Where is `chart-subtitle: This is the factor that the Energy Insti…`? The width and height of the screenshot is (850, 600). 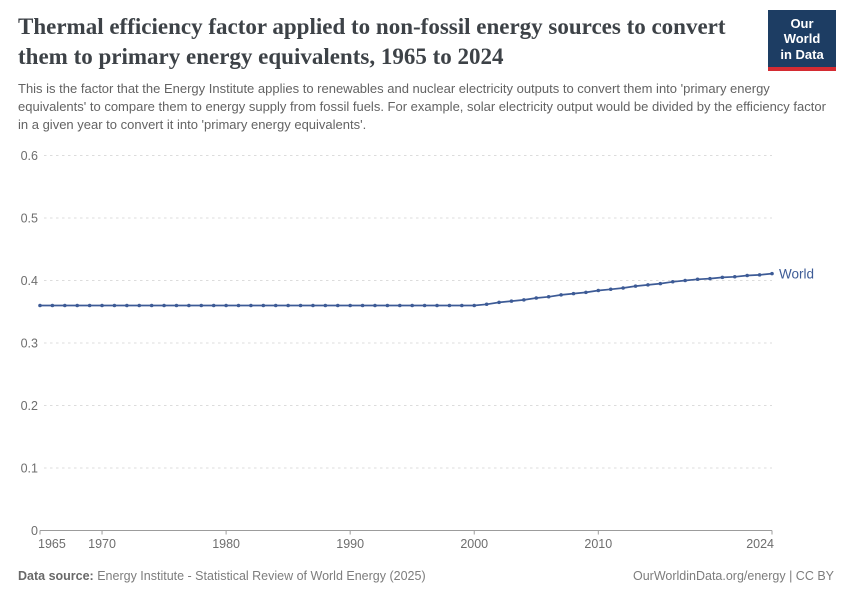
chart-subtitle: This is the factor that the Energy Insti… is located at coordinates (422, 107).